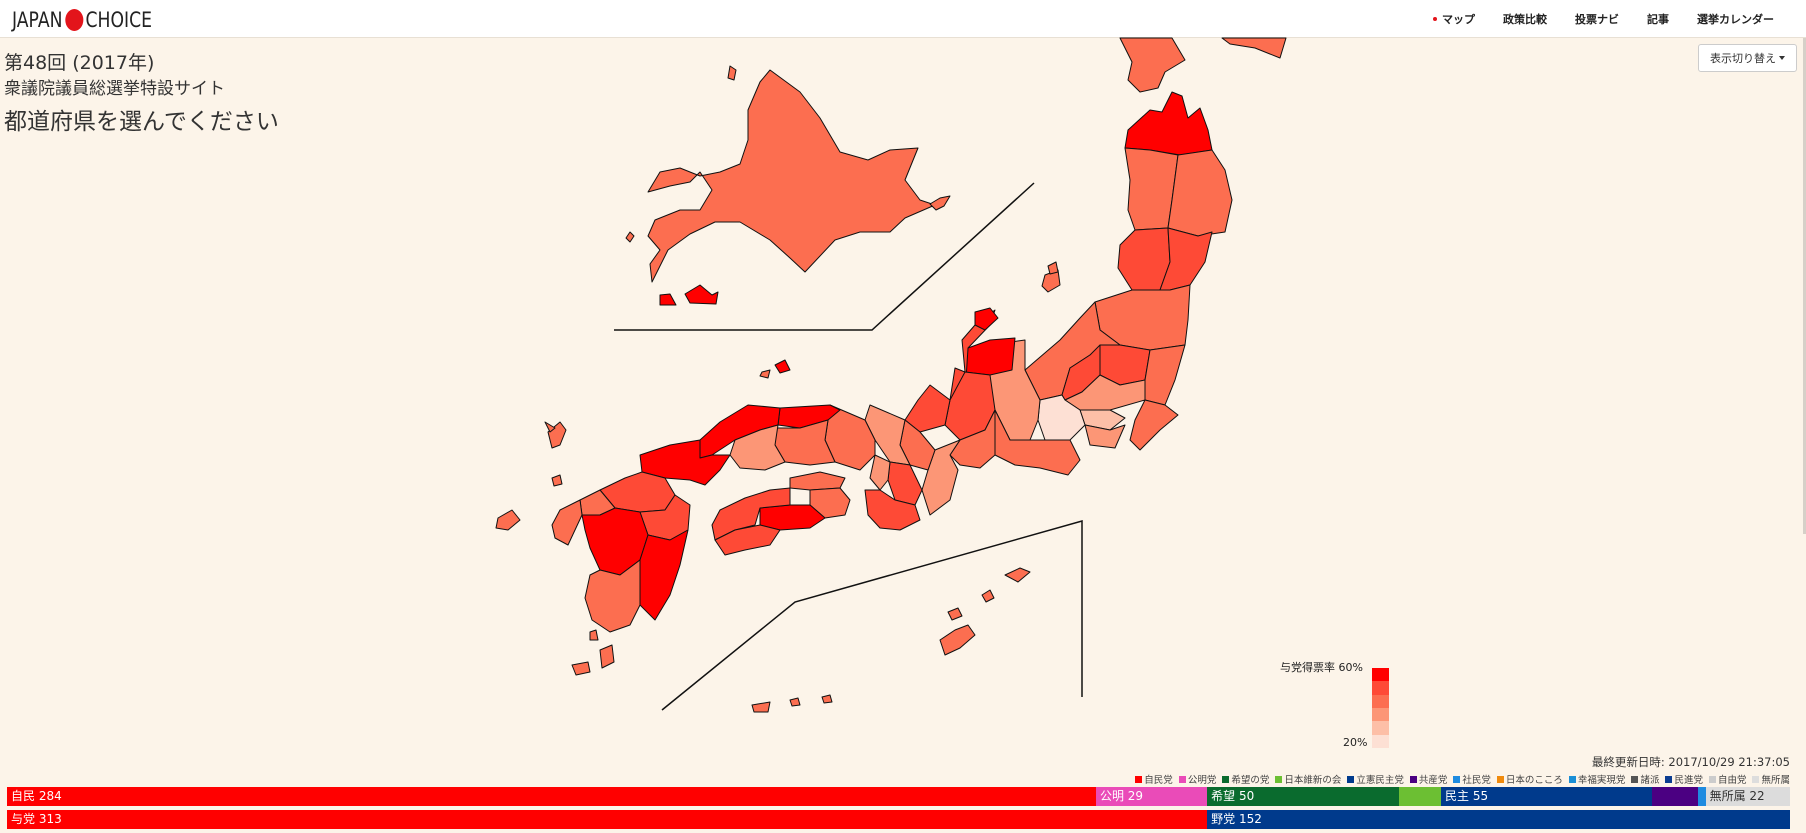 This screenshot has width=1806, height=833. Describe the element at coordinates (607, 819) in the screenshot. I see `seat-segment: 与党 313` at that location.